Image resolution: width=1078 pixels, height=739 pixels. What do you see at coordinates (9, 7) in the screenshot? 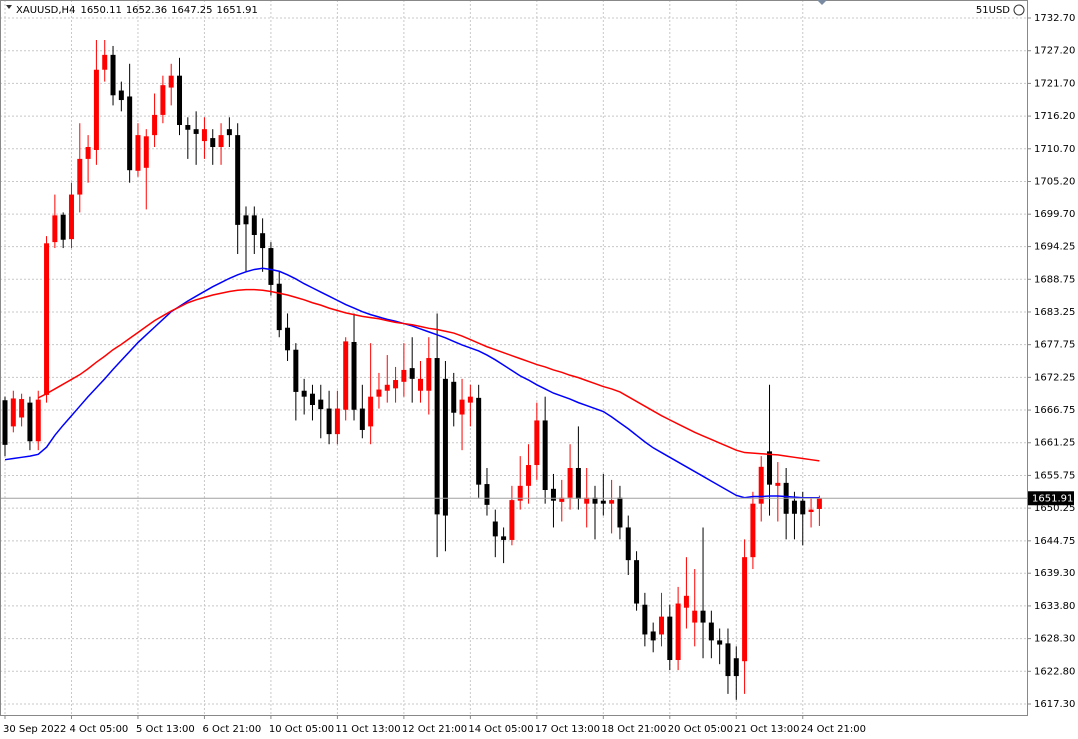
I see `header-arrow` at bounding box center [9, 7].